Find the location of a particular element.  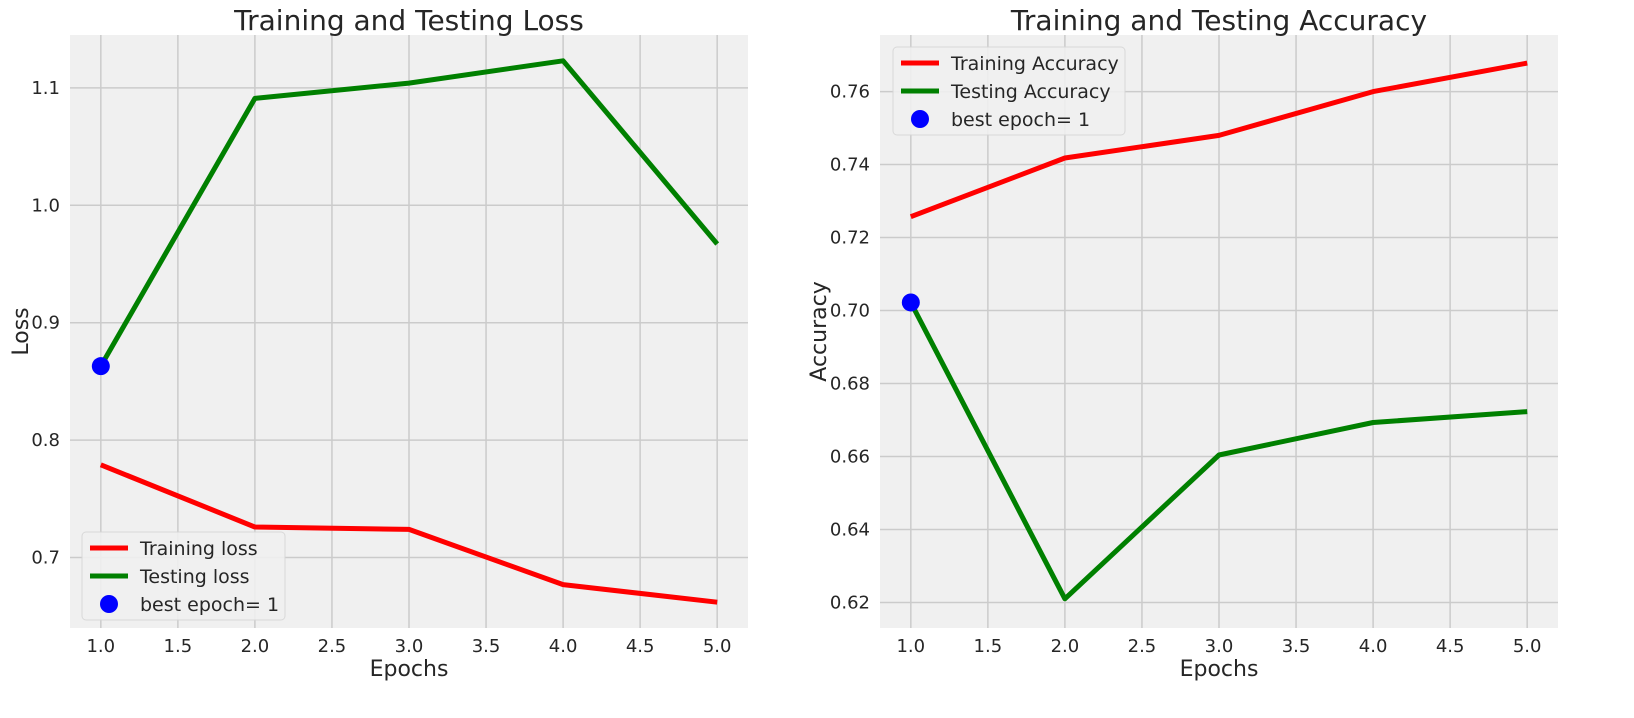

y-tick-label: 0.9 is located at coordinates (45, 323).